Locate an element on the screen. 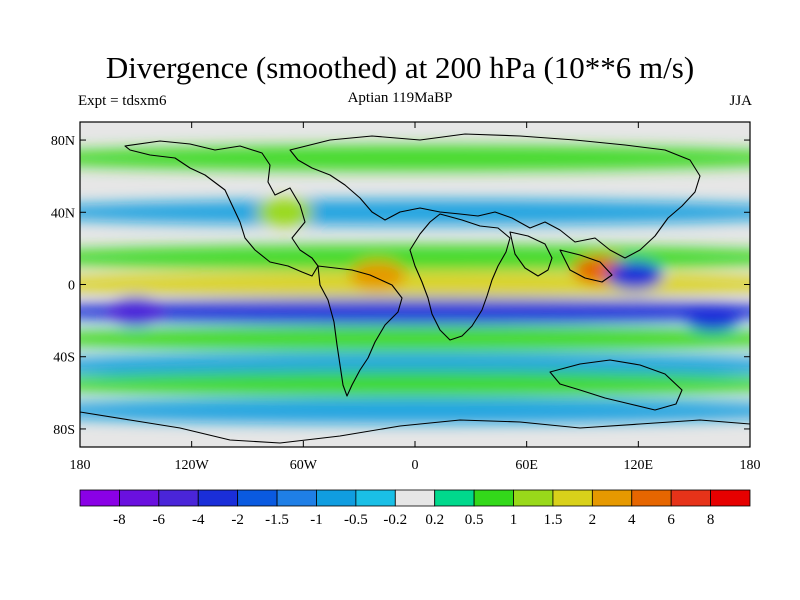 The height and width of the screenshot is (600, 800). colorbar-label: -0.2 is located at coordinates (395, 520).